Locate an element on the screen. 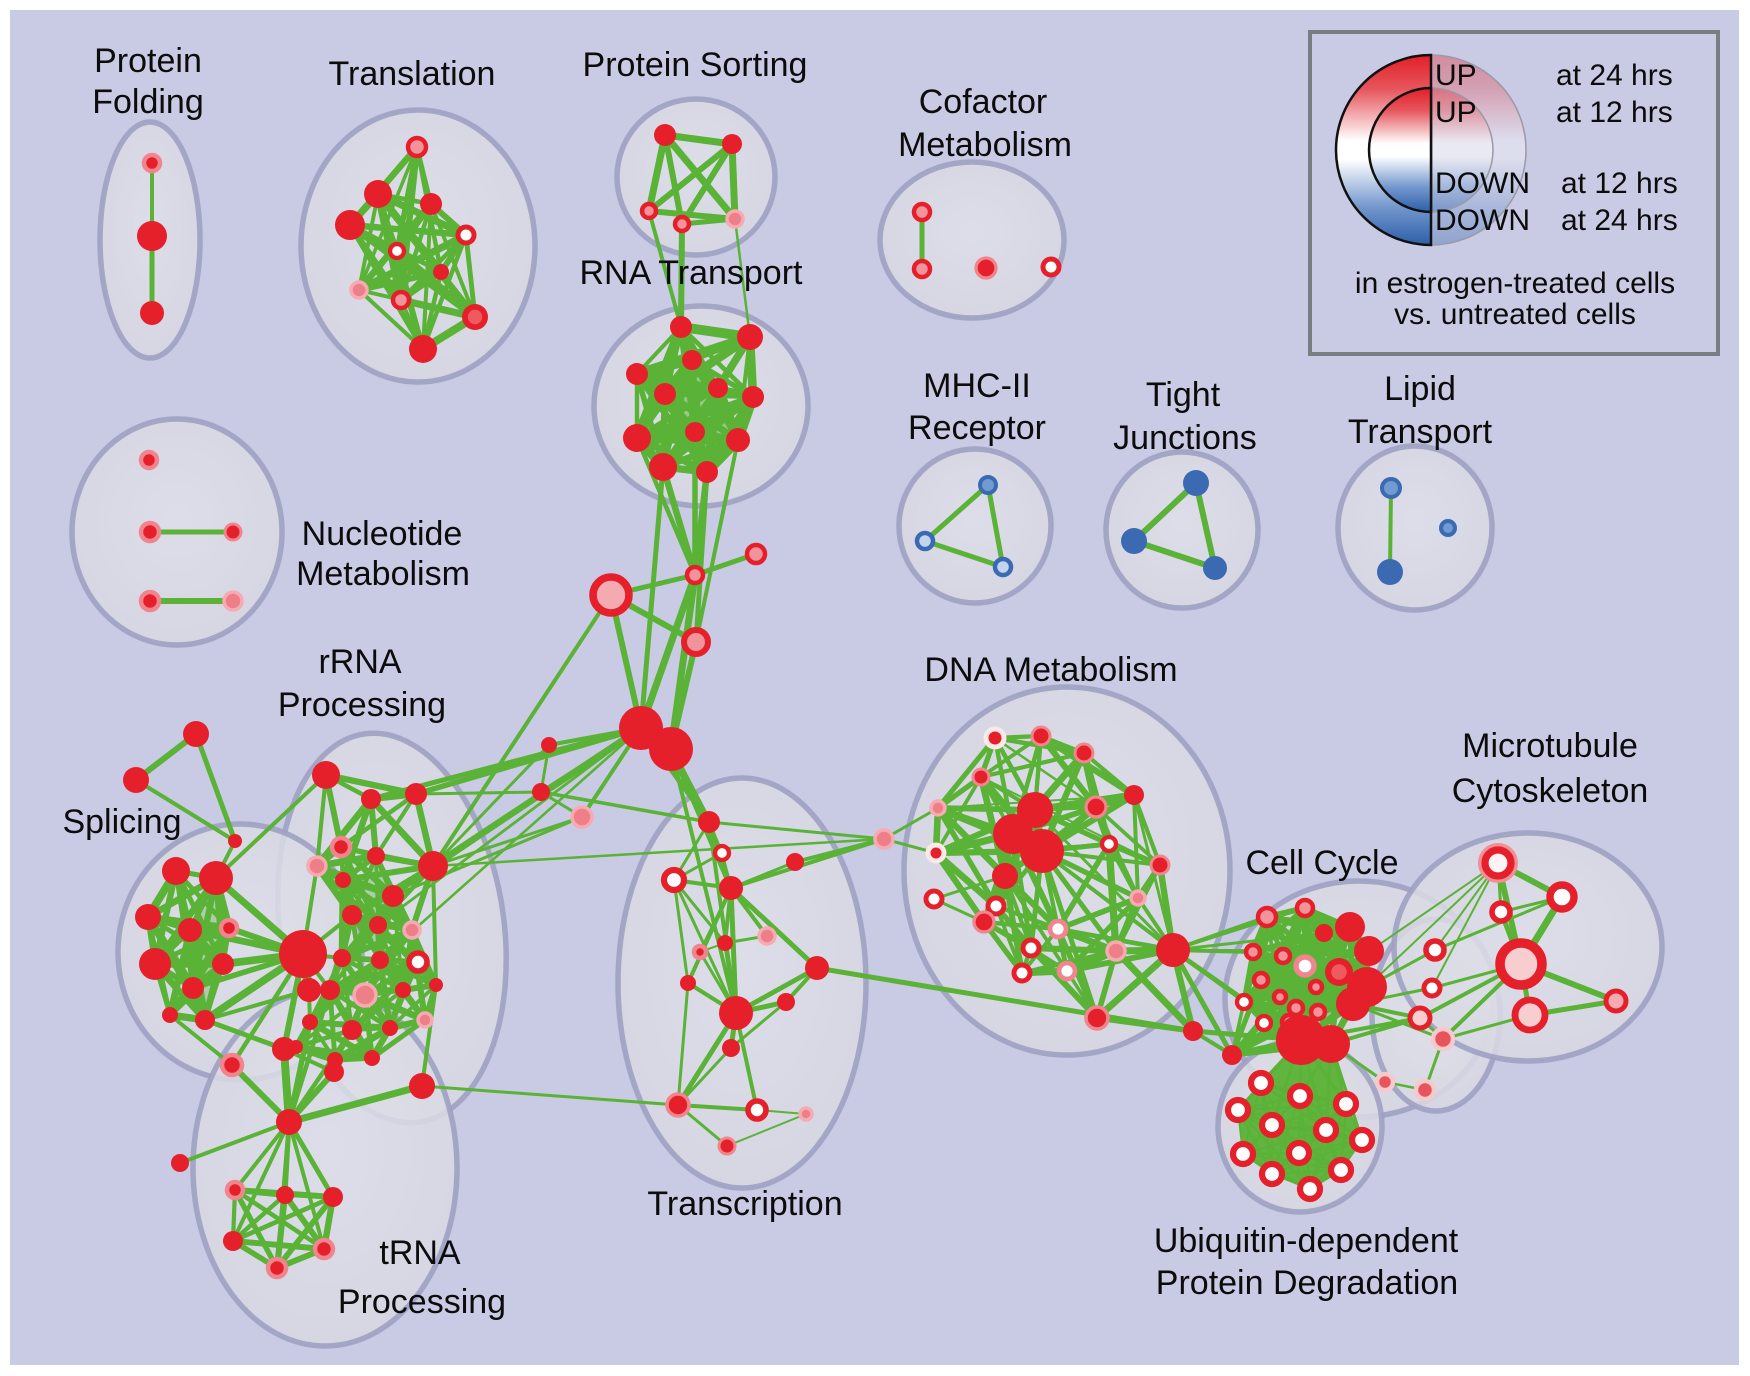 This screenshot has height=1376, width=1750. svg-text: Cell Cycle is located at coordinates (1321, 863).